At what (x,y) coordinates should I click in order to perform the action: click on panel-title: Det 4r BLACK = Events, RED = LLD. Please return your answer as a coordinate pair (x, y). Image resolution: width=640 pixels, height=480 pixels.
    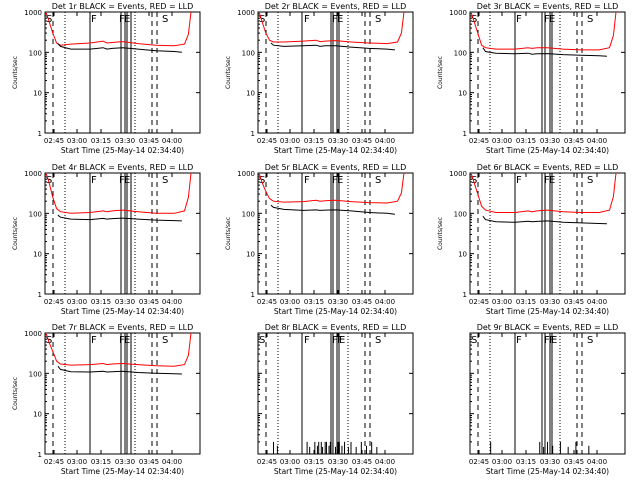
    Looking at the image, I should click on (123, 167).